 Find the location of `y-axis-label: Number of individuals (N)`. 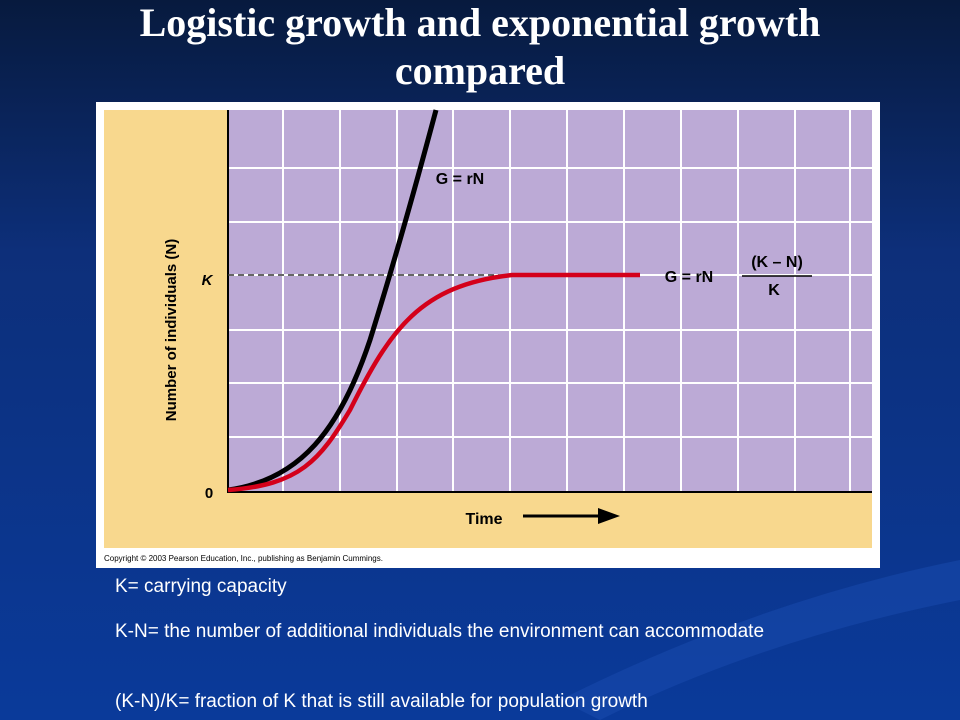

y-axis-label: Number of individuals (N) is located at coordinates (171, 330).